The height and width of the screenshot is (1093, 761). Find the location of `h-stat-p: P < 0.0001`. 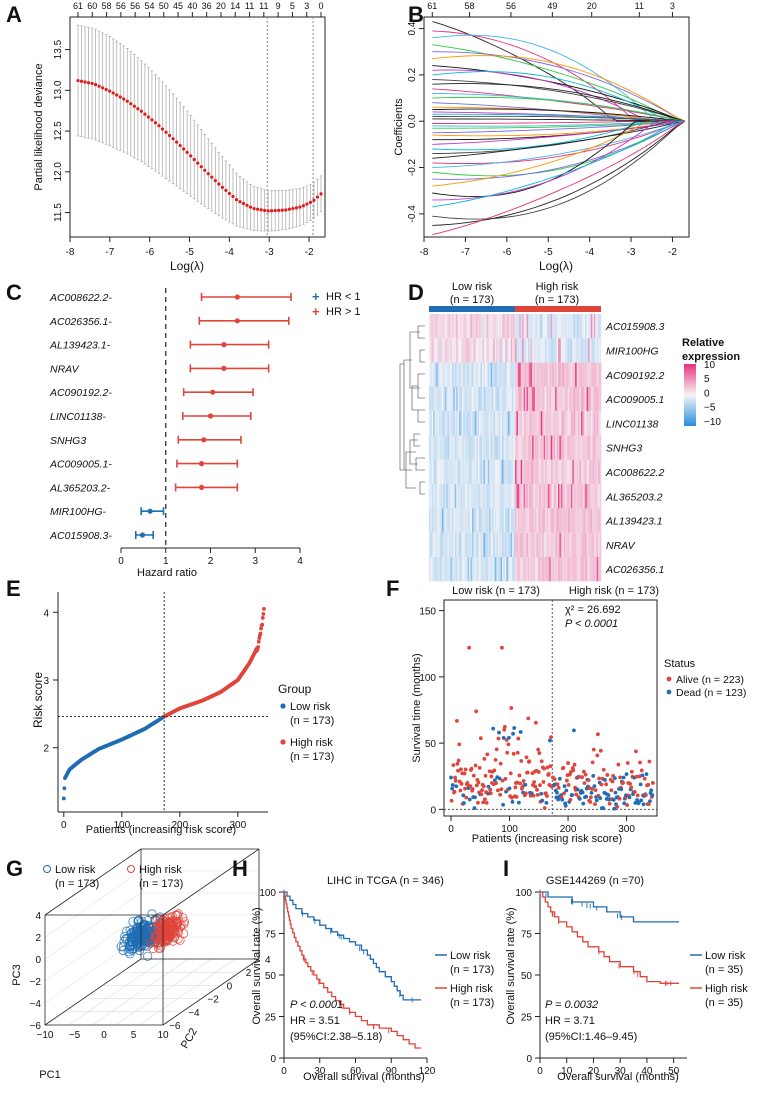

h-stat-p: P < 0.0001 is located at coordinates (316, 1005).